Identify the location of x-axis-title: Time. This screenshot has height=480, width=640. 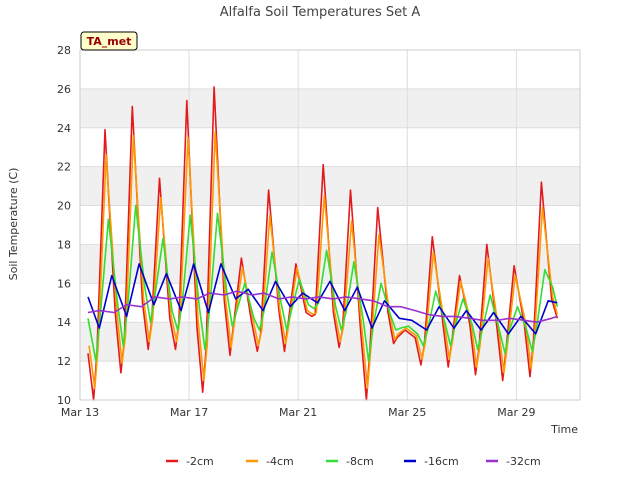
(564, 429).